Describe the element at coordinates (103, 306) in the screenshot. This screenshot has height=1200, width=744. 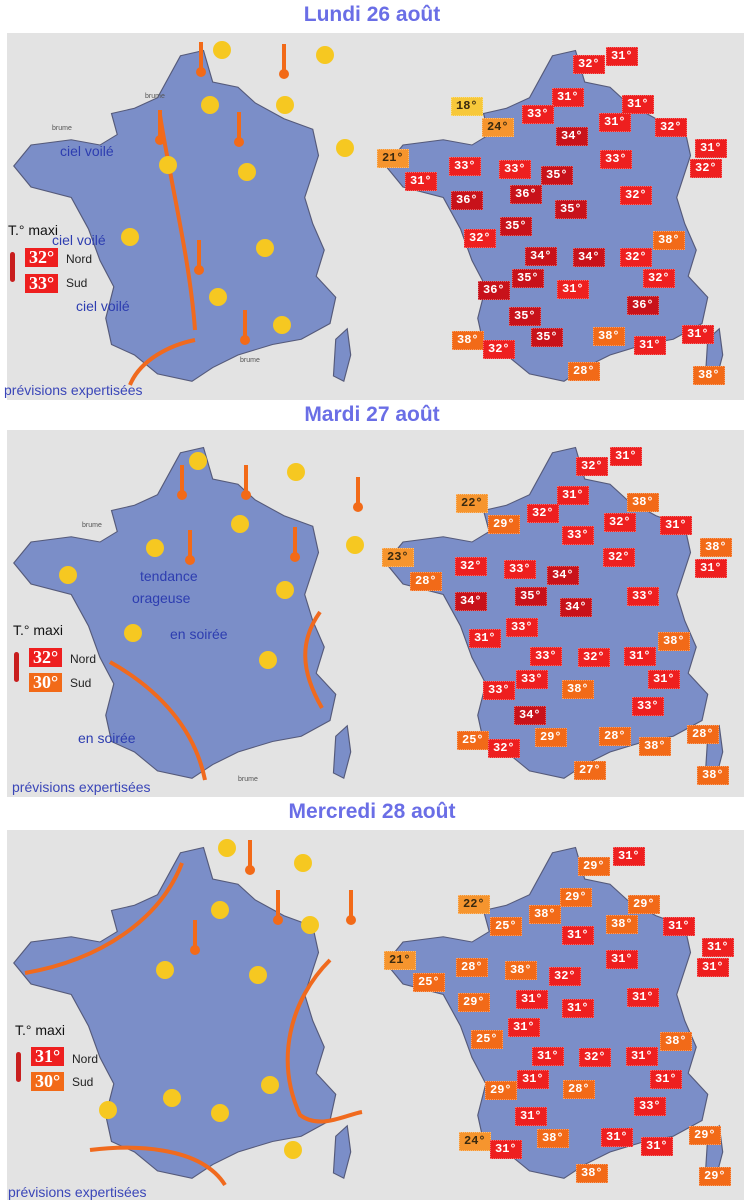
I see `note-ciel-voile-3: ciel voilé` at that location.